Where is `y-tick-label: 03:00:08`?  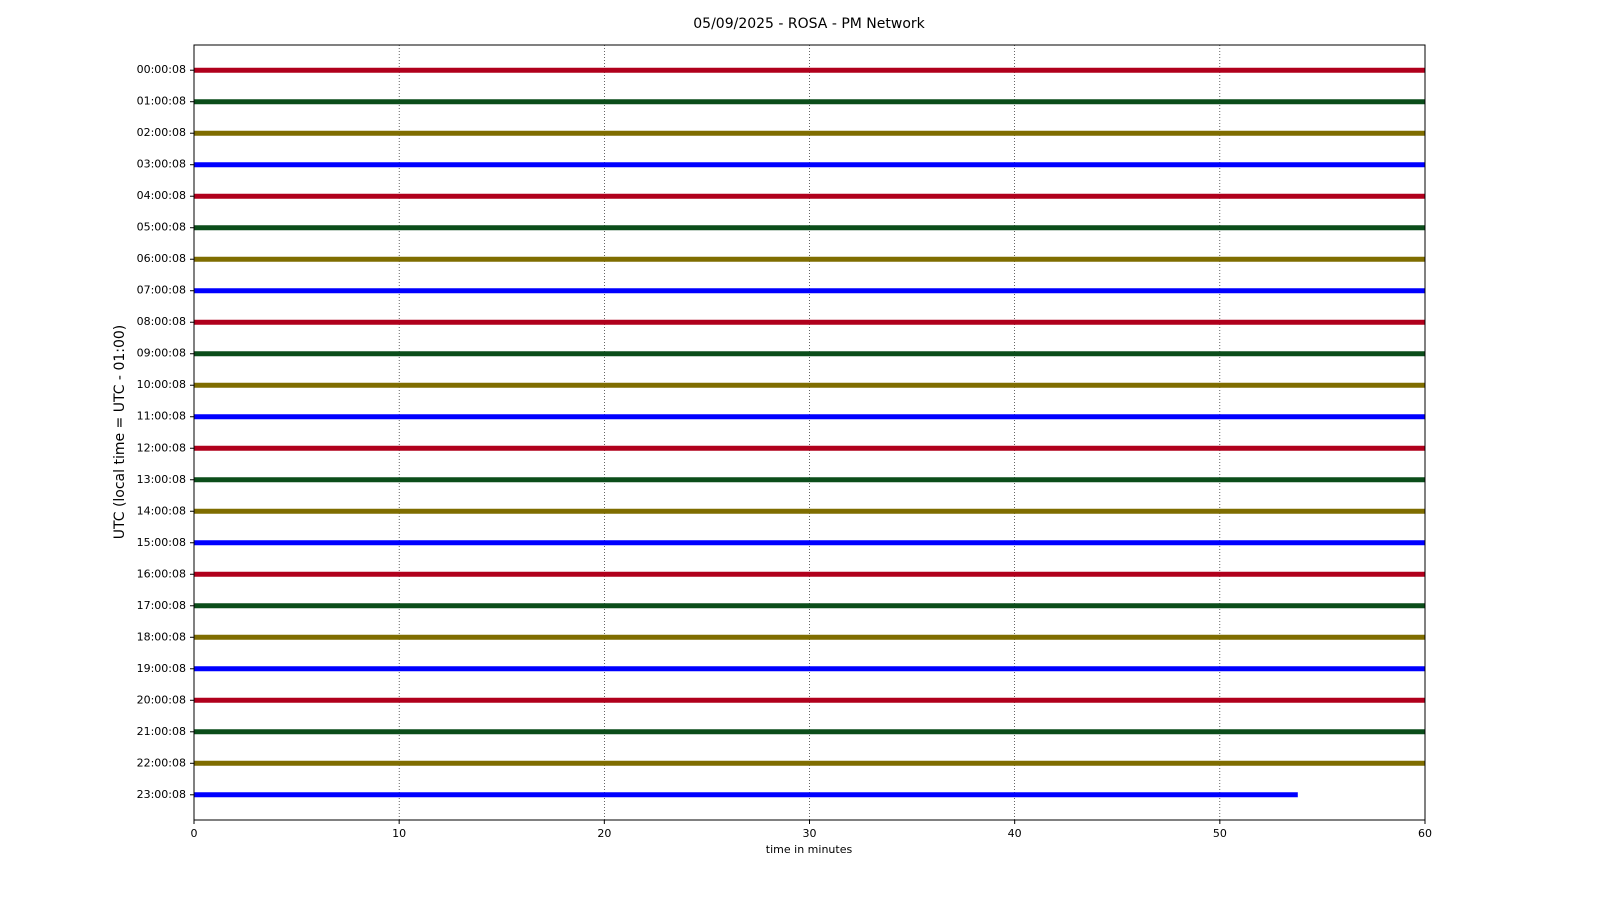
y-tick-label: 03:00:08 is located at coordinates (161, 164).